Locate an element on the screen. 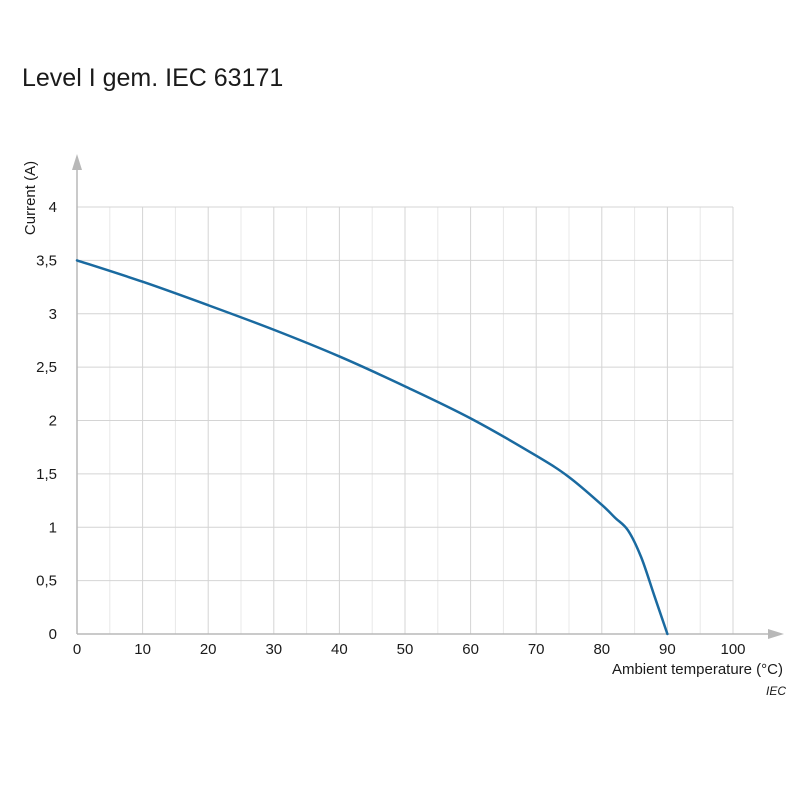 The height and width of the screenshot is (800, 800). y-axis-arrow is located at coordinates (77, 162).